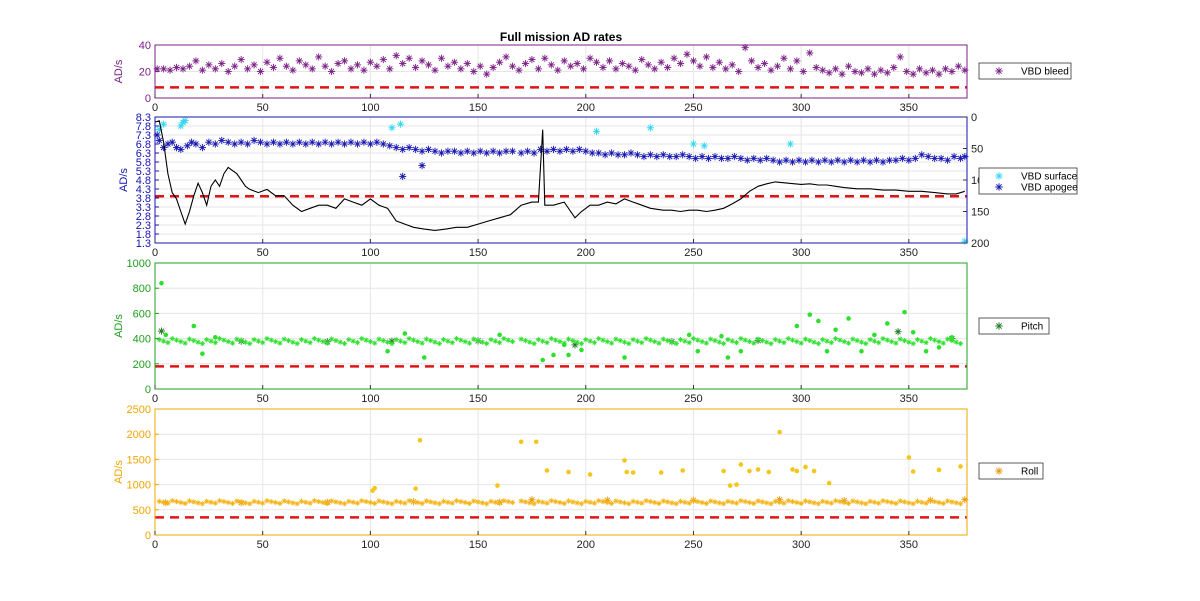 The width and height of the screenshot is (1200, 601). I want to click on x-tick-label: 200, so click(586, 108).